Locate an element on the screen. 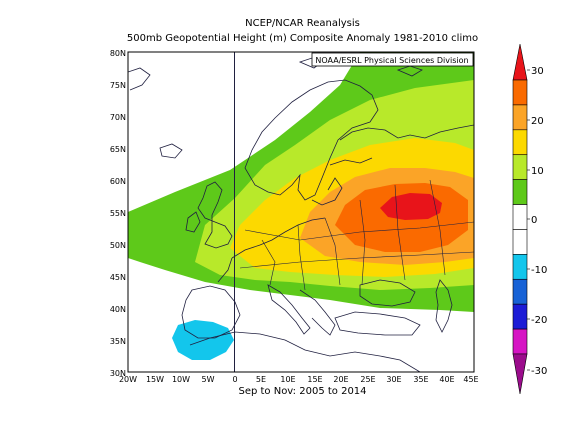 This screenshot has width=565, height=437. lat-label: 40N is located at coordinates (118, 309).